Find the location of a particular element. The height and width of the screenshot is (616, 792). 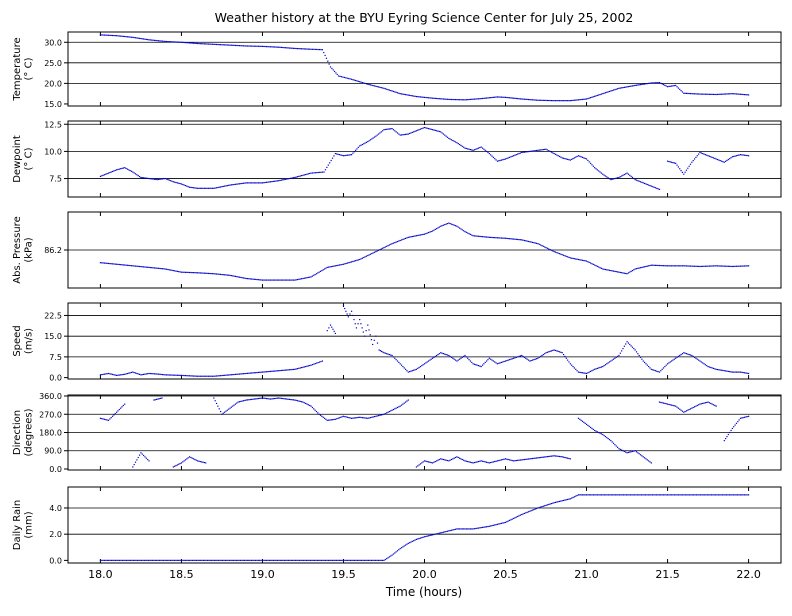

y-axis-label-unit: (° C) is located at coordinates (29, 68).